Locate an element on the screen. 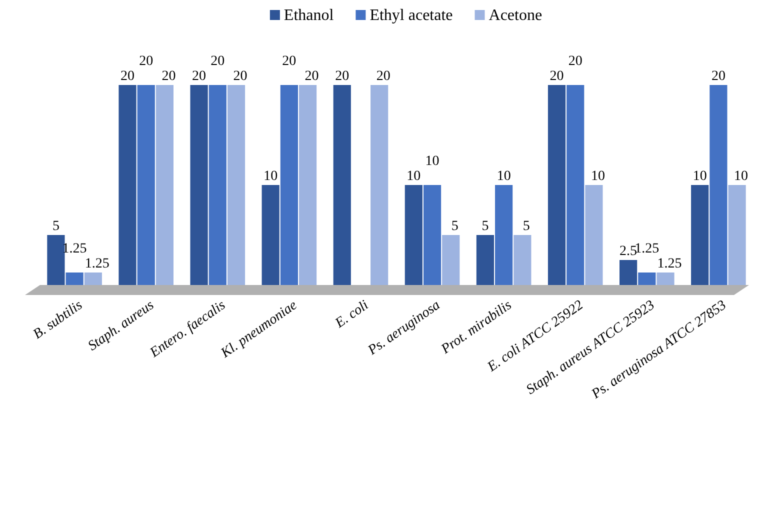 This screenshot has height=515, width=774. data-label: 2.5 is located at coordinates (629, 251).